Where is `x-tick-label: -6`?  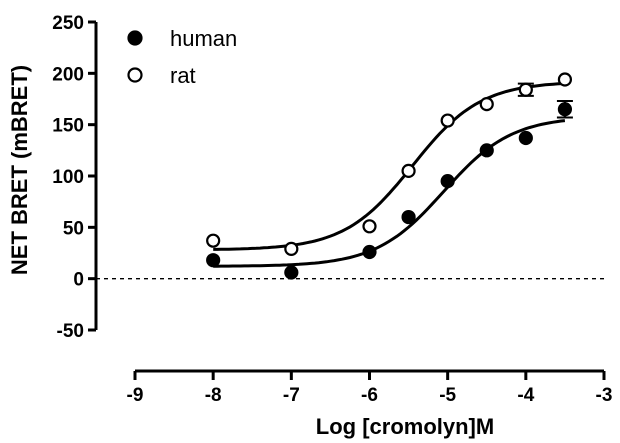 x-tick-label: -6 is located at coordinates (369, 395).